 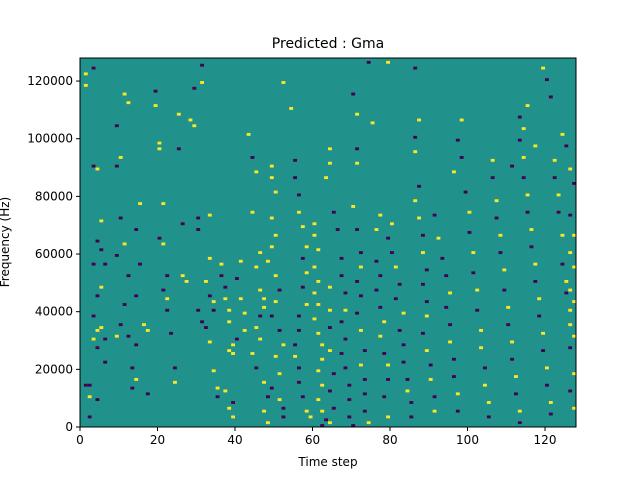 I want to click on x-tick-label: 0, so click(x=80, y=440).